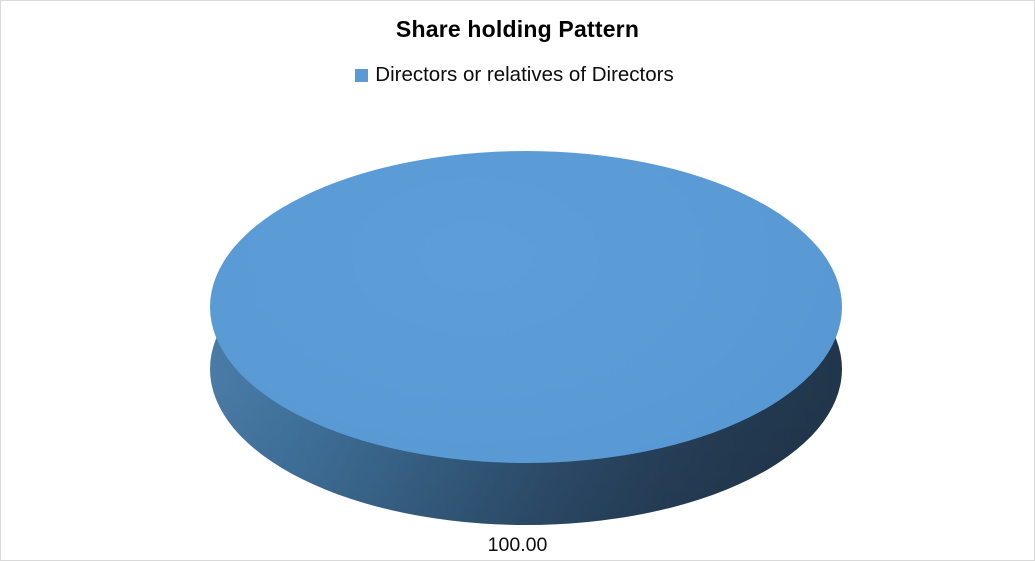 The width and height of the screenshot is (1035, 561). I want to click on chart-title-text: Share holding Pattern, so click(517, 29).